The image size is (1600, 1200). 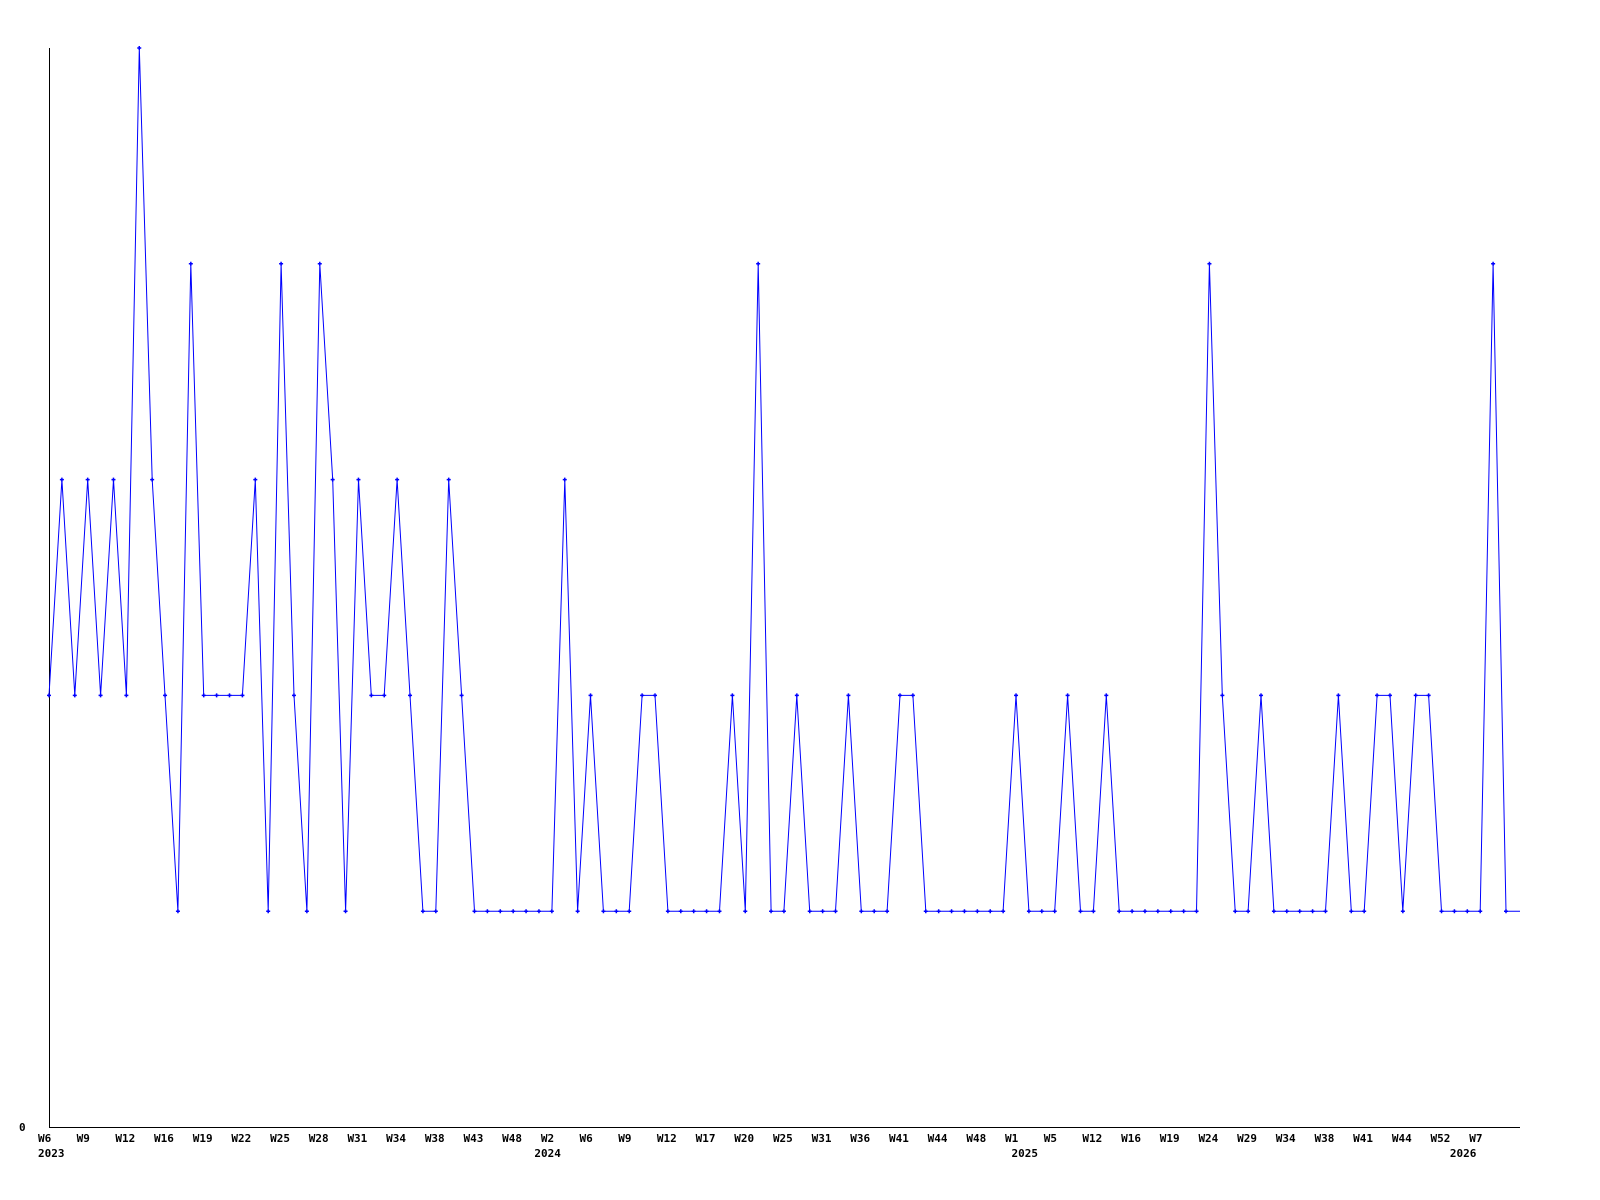 What do you see at coordinates (757, 1153) in the screenshot?
I see `year-labels: 2023 2024 2025 2026` at bounding box center [757, 1153].